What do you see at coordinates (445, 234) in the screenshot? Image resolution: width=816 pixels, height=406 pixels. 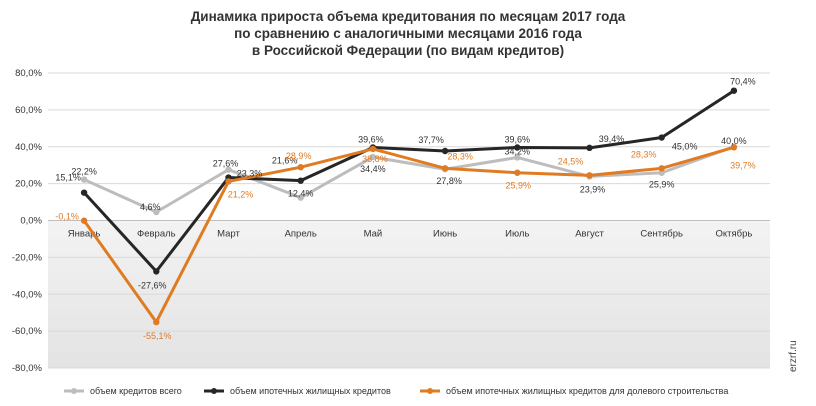 I see `x-tick-label: Июнь` at bounding box center [445, 234].